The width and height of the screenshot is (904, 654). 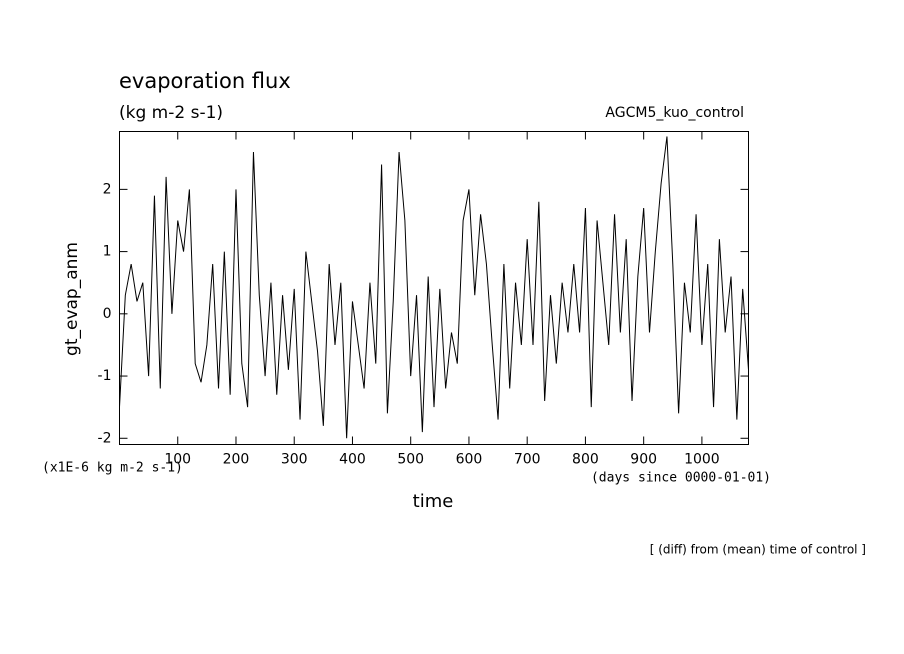 I want to click on y-tick-label: -1, so click(x=105, y=376).